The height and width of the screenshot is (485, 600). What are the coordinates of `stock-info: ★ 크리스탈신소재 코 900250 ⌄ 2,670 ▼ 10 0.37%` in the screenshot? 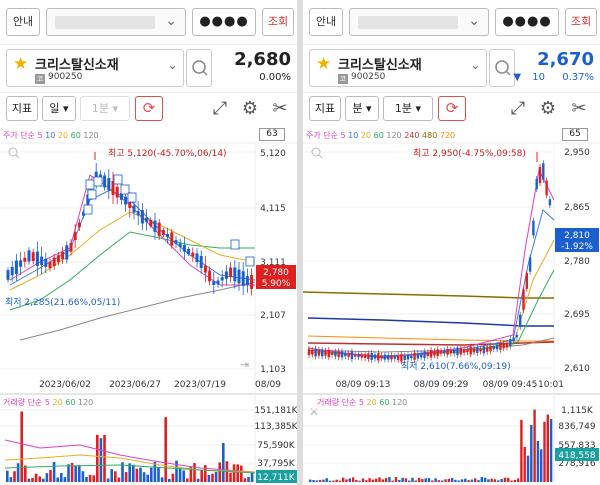 It's located at (451, 67).